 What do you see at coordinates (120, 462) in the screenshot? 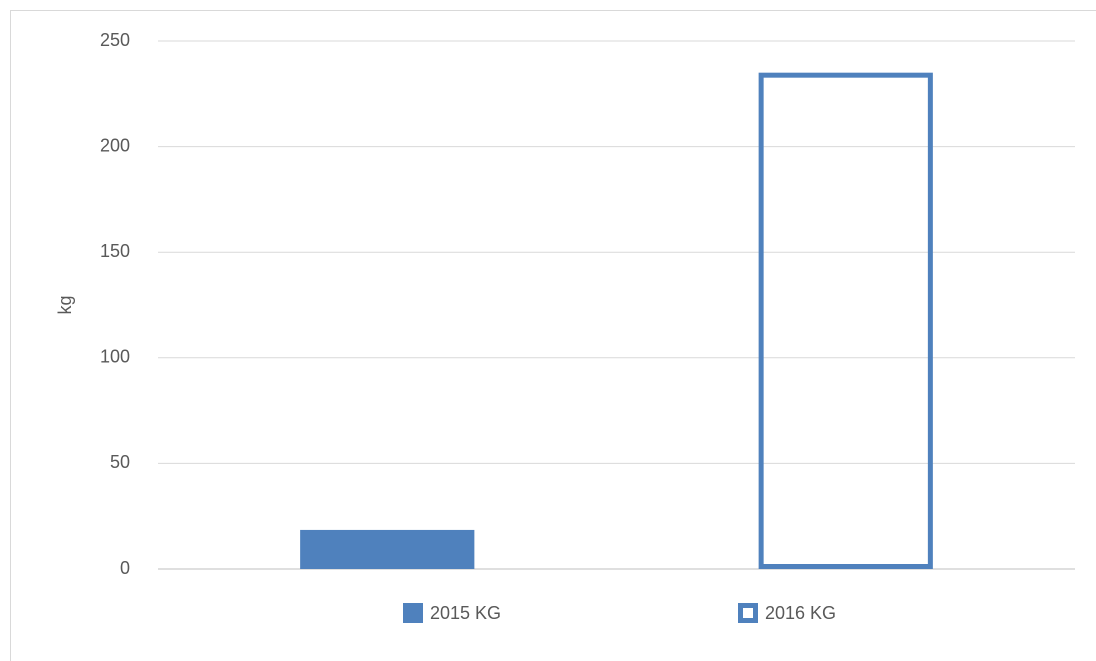
I see `y-tick-label: 50` at bounding box center [120, 462].